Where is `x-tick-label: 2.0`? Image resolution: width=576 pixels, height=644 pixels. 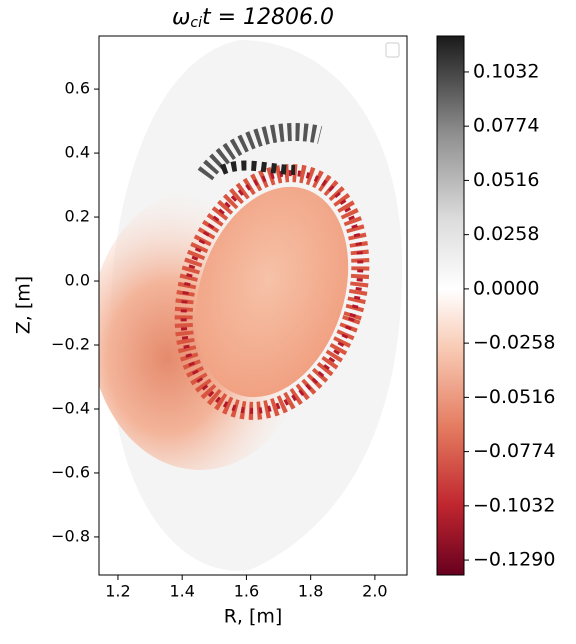 x-tick-label: 2.0 is located at coordinates (374, 591).